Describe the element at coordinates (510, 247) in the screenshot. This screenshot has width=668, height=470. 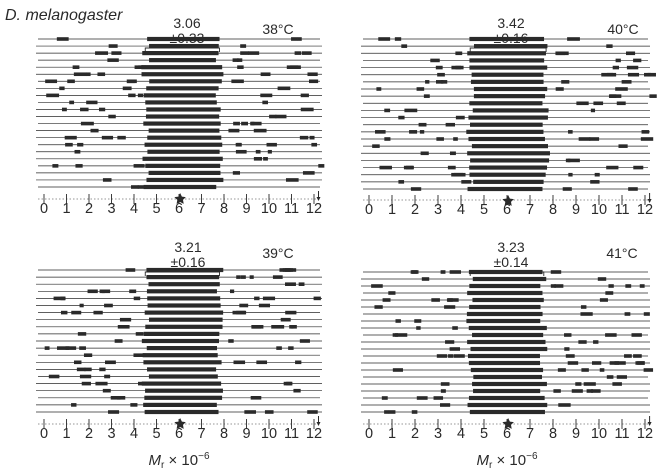
I see `mean-value: 3.23` at that location.